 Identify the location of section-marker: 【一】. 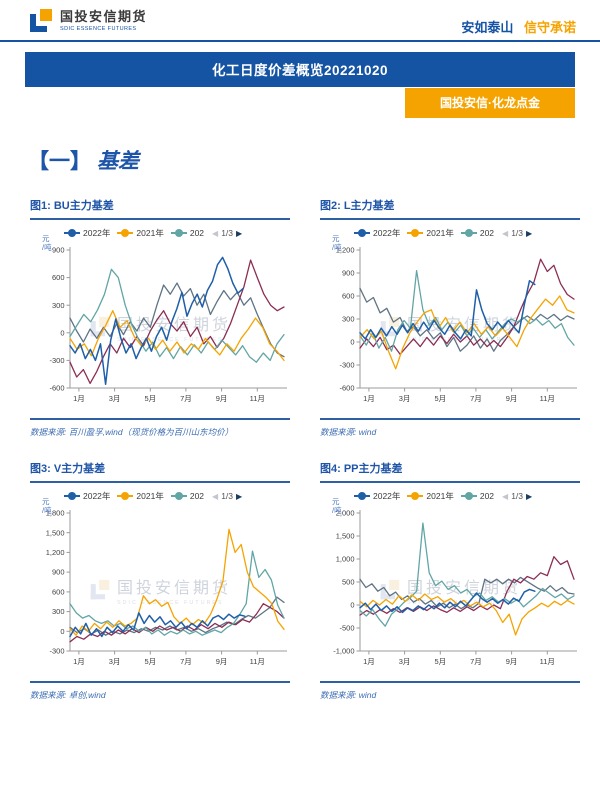
(59, 160).